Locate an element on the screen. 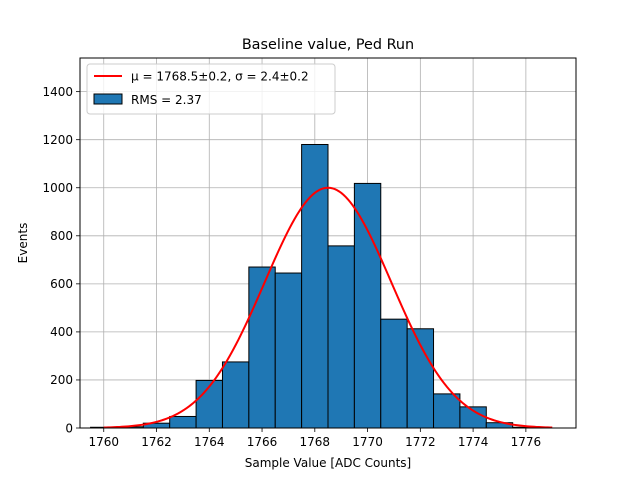 This screenshot has height=480, width=640. x-axis-ticks: 1760 1762 1764 1766 1768 1770 1772 1774 1776 is located at coordinates (314, 438).